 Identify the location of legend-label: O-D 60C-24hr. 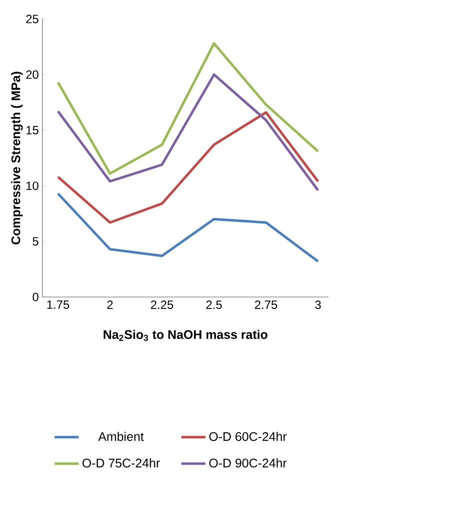
(248, 436).